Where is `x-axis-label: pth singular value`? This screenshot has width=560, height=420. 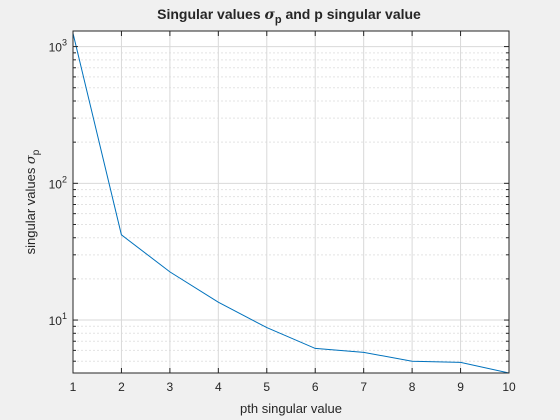 x-axis-label: pth singular value is located at coordinates (291, 408).